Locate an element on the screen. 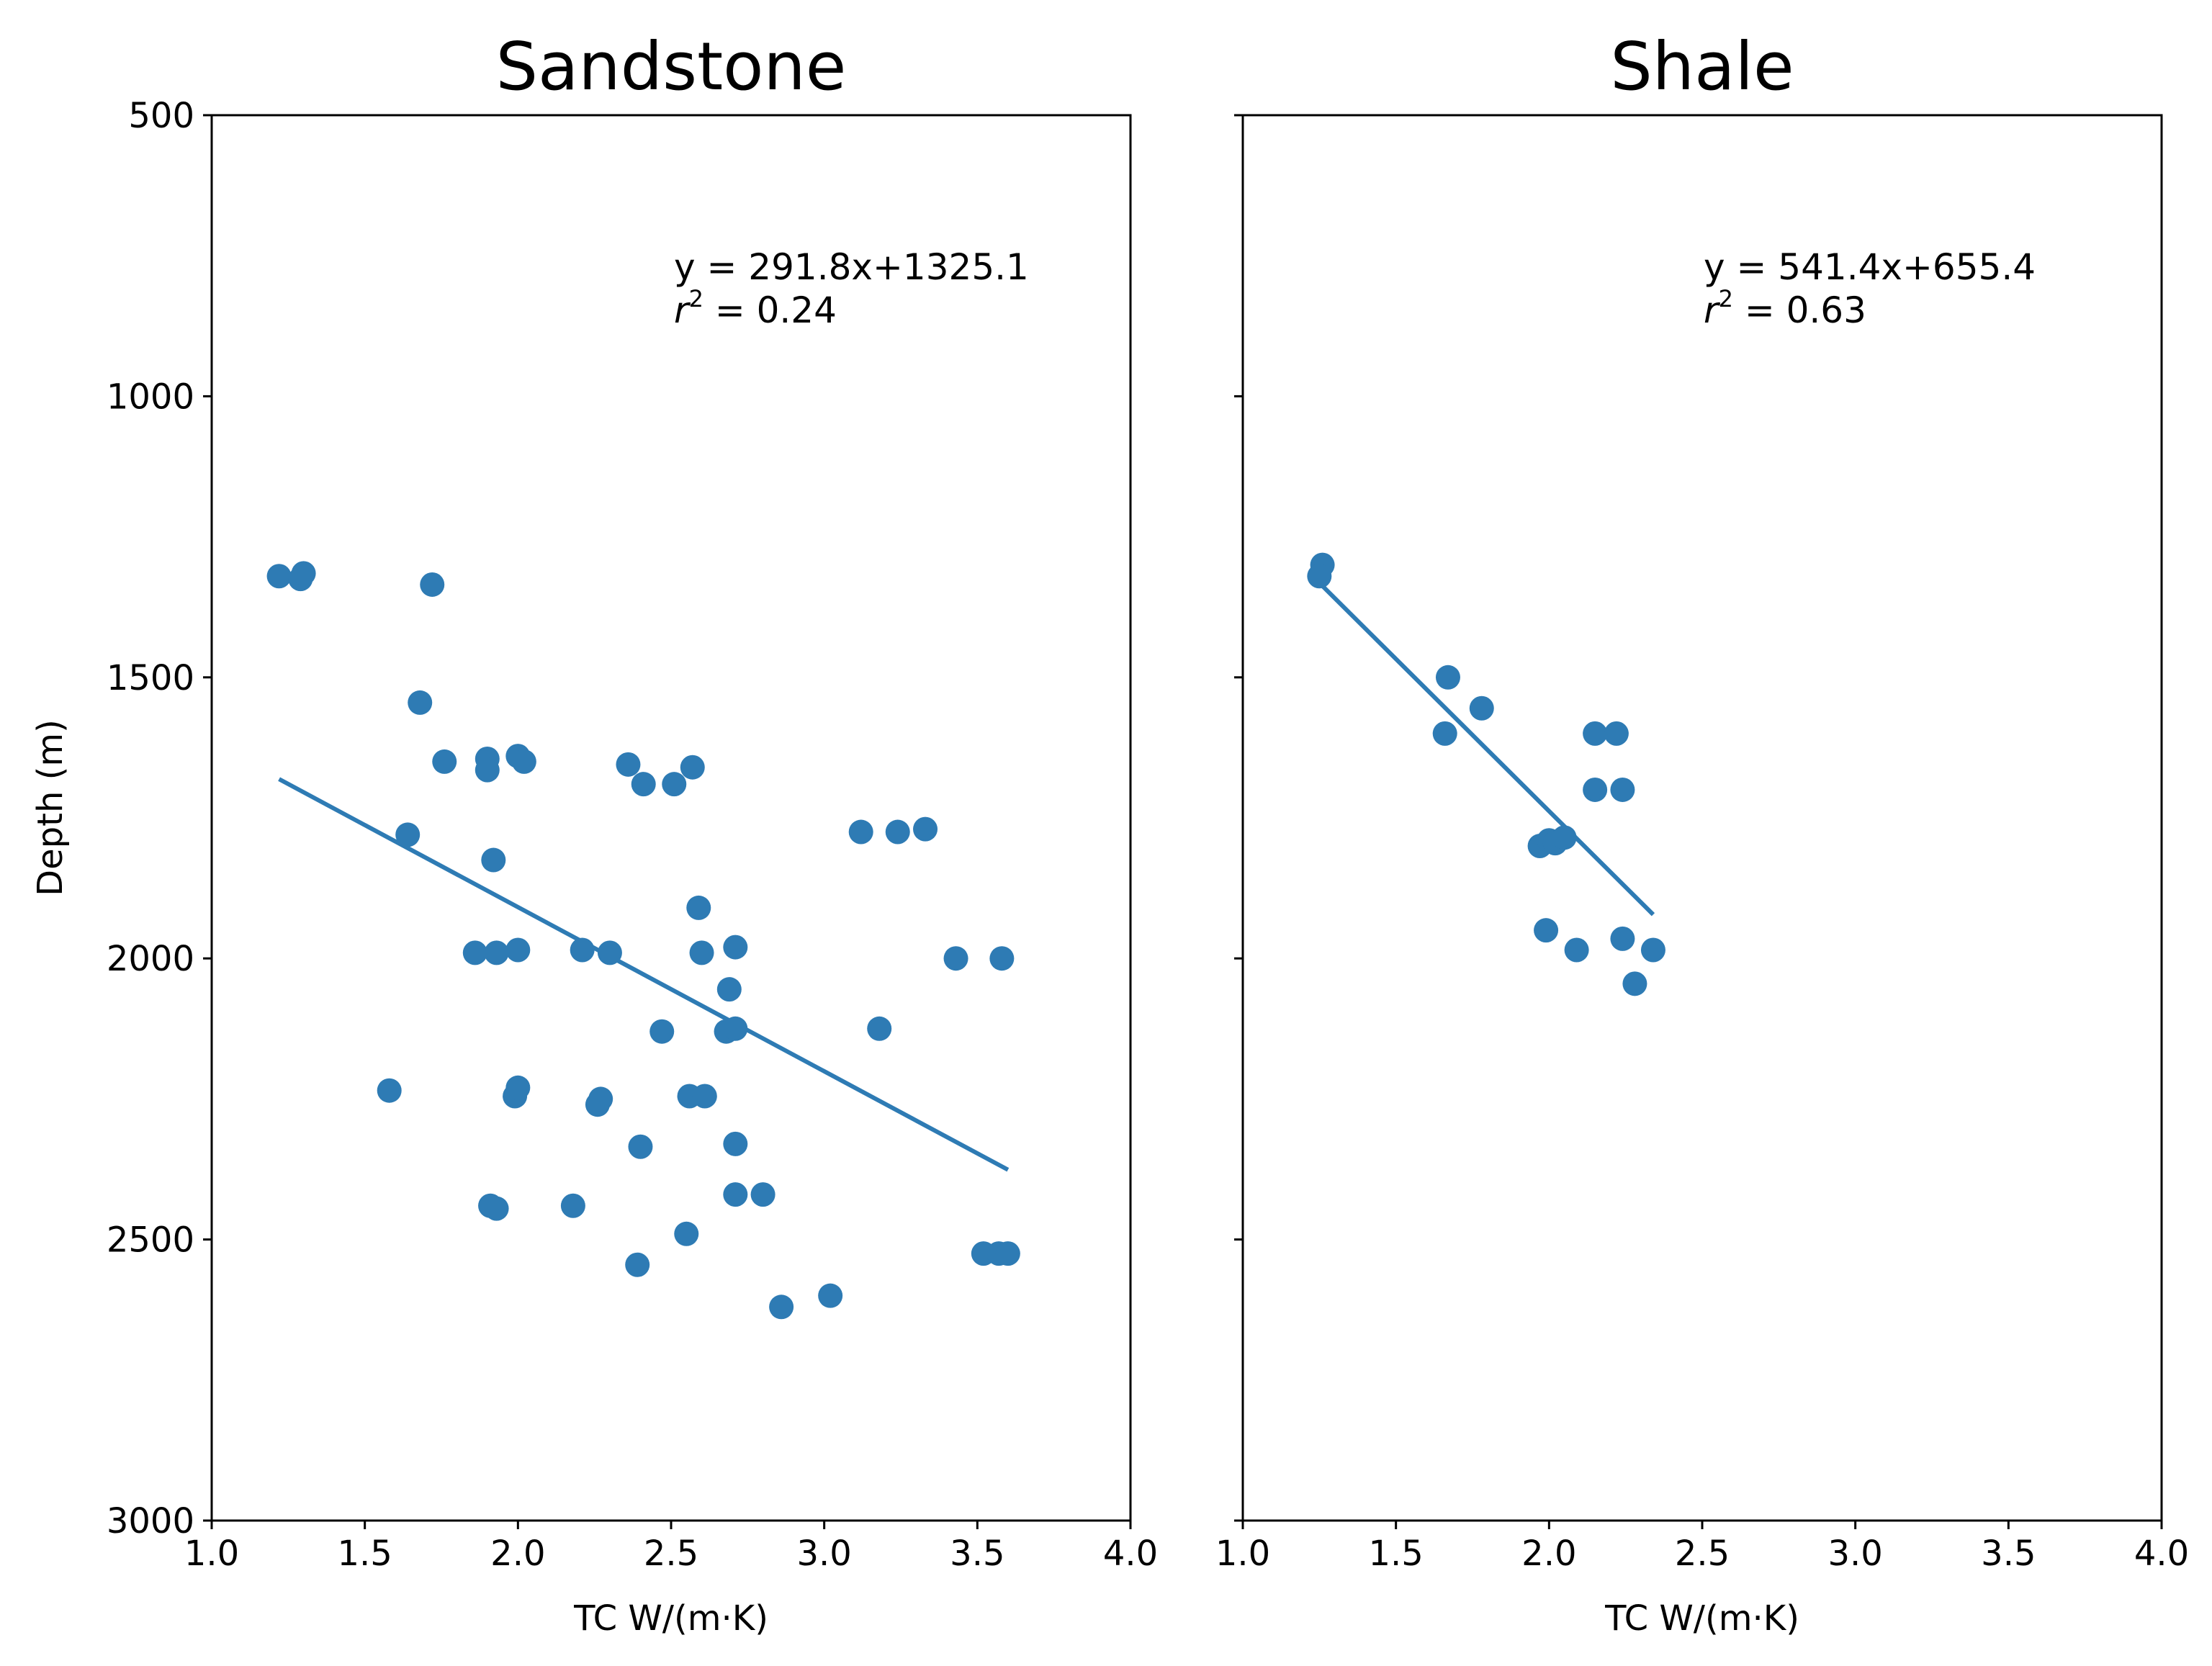 The image size is (2212, 1666). sandstone-y-tick-label: 2500 is located at coordinates (150, 1240).